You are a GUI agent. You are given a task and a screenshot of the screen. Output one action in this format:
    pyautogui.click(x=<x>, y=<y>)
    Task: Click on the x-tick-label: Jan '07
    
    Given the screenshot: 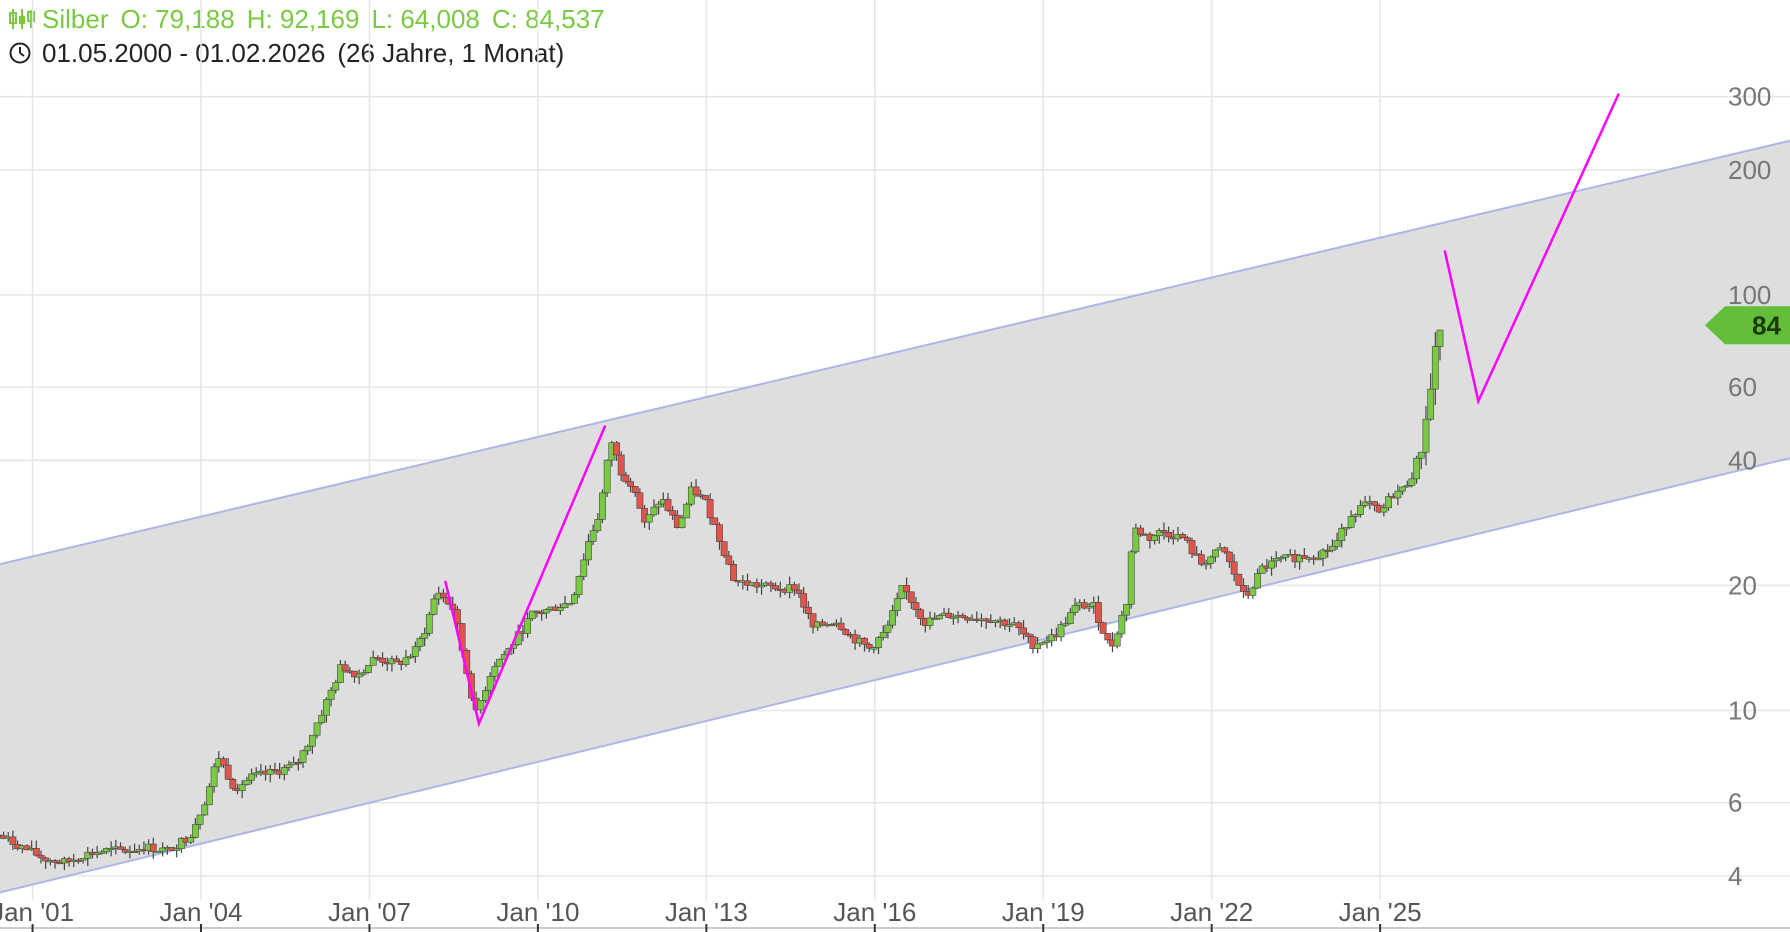 What is the action you would take?
    pyautogui.click(x=369, y=912)
    